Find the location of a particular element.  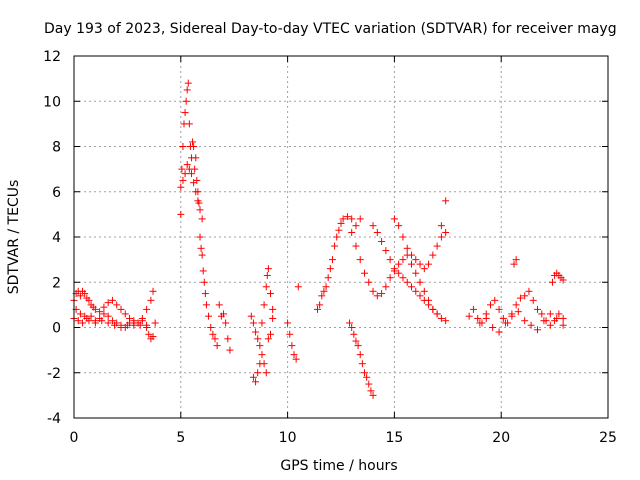

y-tick-label: 4 is located at coordinates (56, 238).